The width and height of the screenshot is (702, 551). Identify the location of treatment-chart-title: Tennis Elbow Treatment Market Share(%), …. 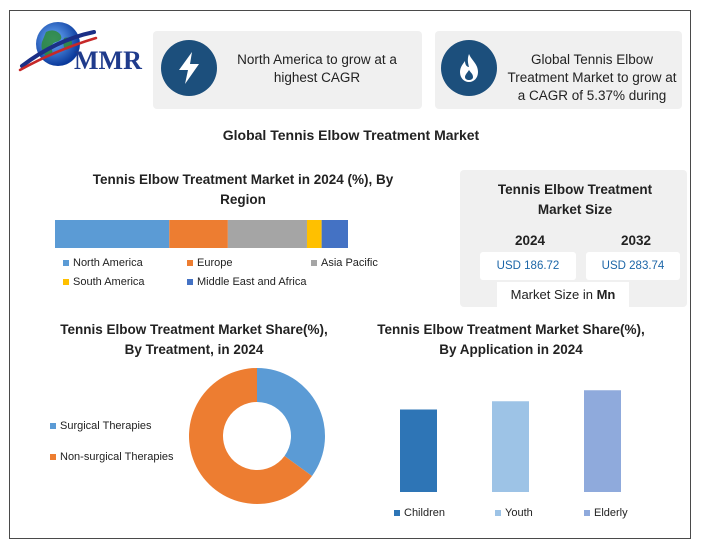
(194, 339).